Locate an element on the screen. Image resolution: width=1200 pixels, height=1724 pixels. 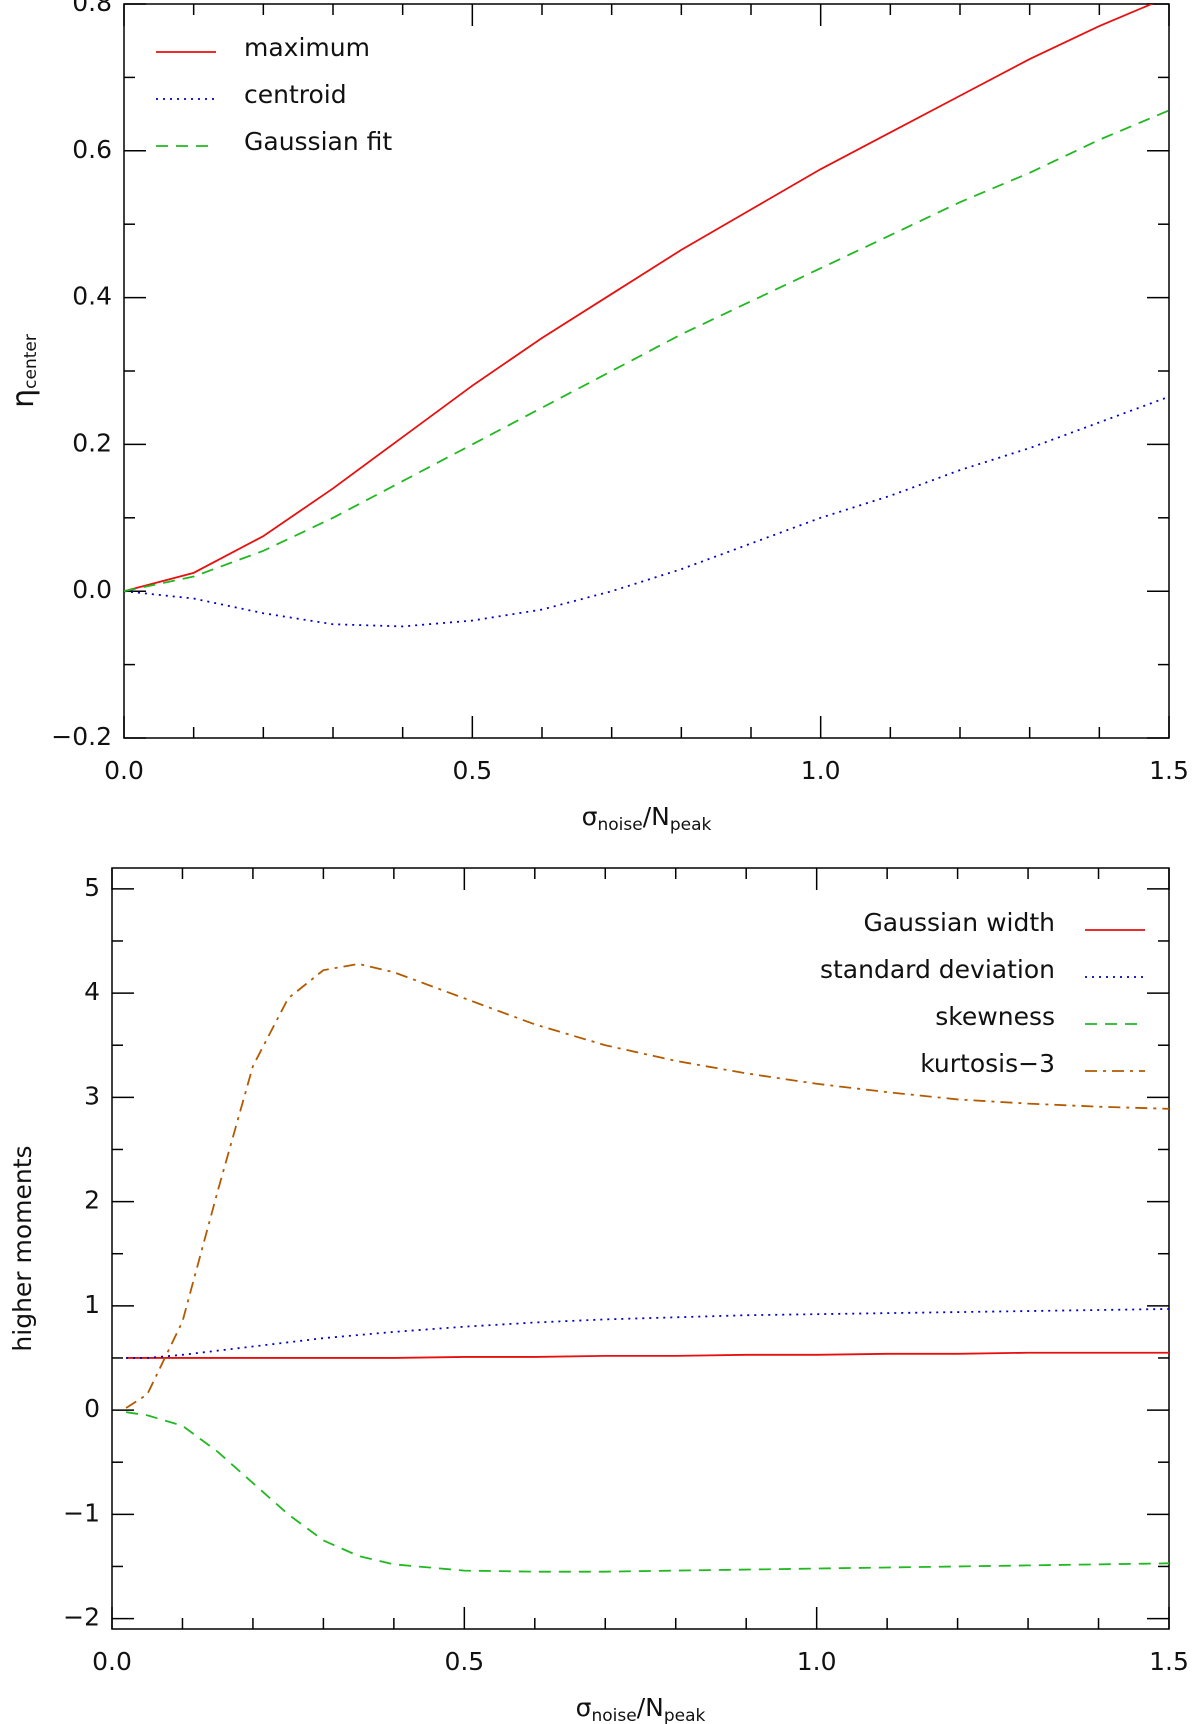
y-tick-label: −2 is located at coordinates (81, 1617).